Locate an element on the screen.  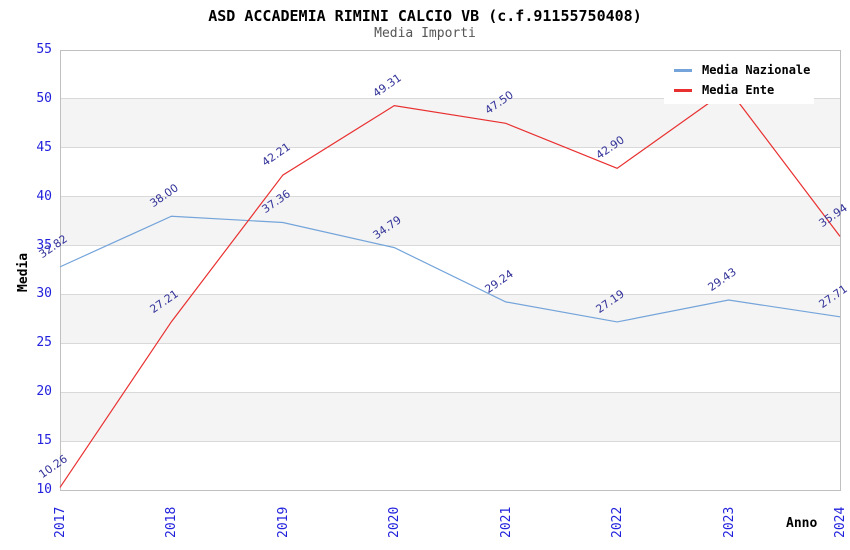
legend: Media Nazionale Media Ente is located at coordinates (739, 80).